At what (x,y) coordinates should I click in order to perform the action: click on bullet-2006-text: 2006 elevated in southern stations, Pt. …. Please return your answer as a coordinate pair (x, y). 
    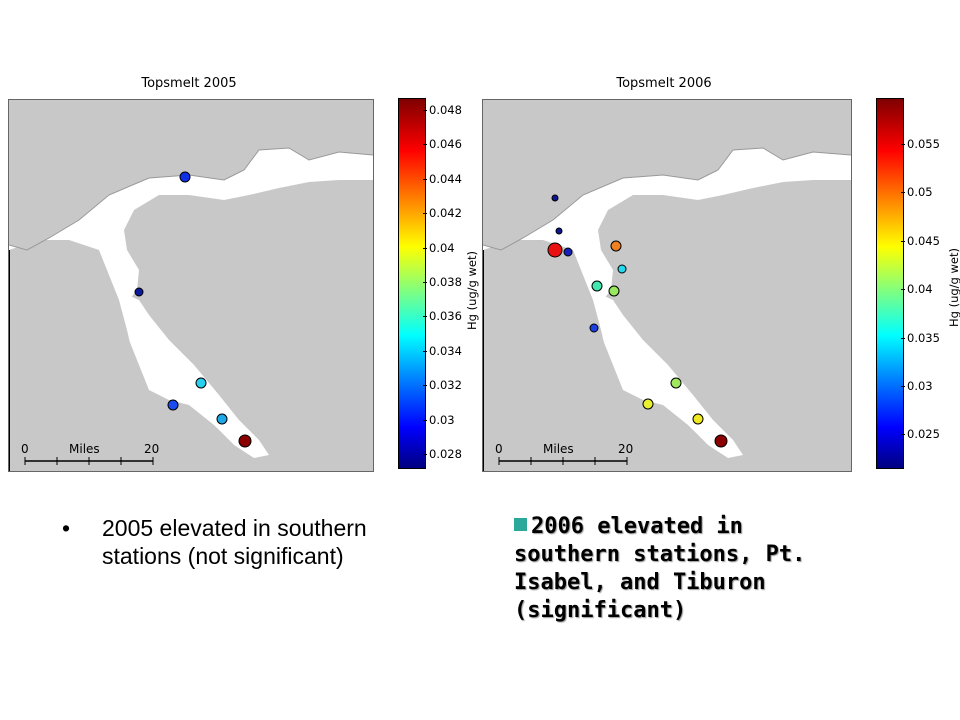
    Looking at the image, I should click on (660, 568).